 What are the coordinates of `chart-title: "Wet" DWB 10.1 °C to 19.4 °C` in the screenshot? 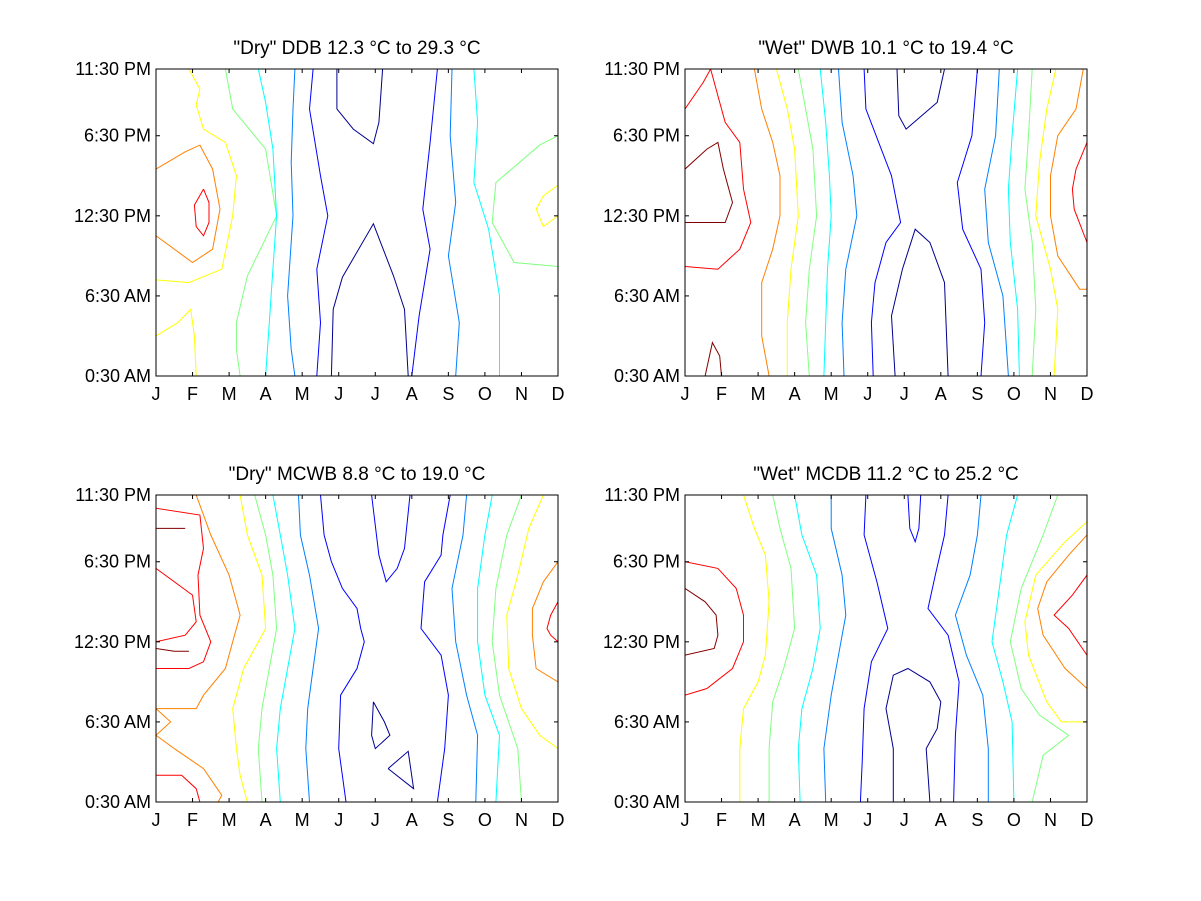 It's located at (885, 48).